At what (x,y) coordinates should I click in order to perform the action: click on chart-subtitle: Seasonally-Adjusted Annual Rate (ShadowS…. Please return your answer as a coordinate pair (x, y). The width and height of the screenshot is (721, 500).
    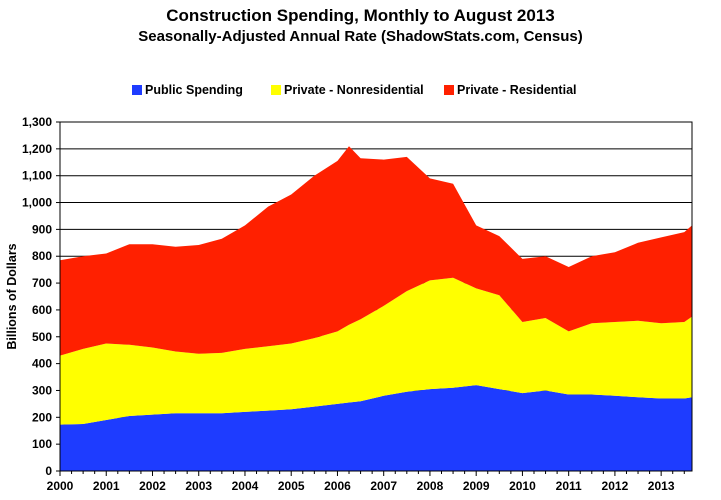
    Looking at the image, I should click on (360, 36).